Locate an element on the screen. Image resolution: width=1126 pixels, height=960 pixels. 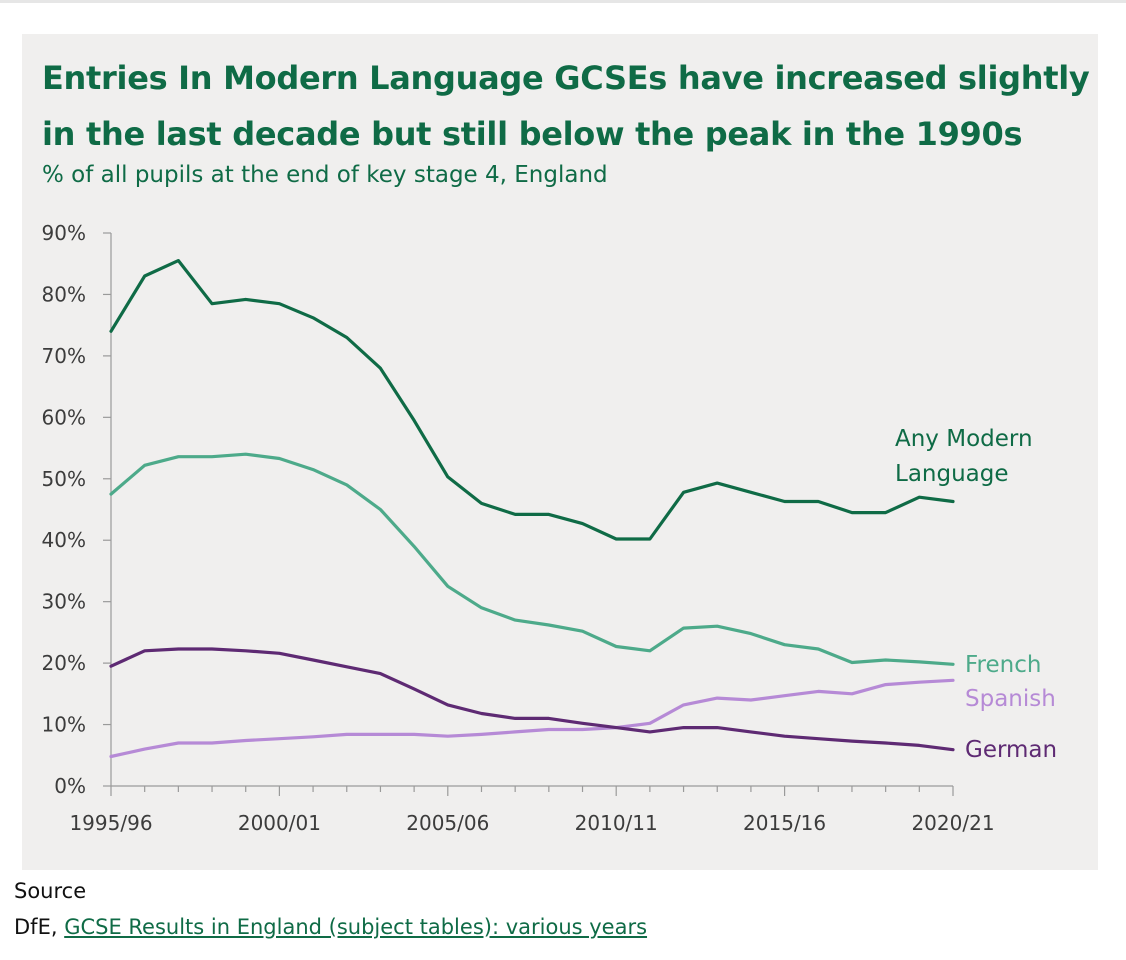
series-label-any-modern-language: Any Modern is located at coordinates (964, 439).